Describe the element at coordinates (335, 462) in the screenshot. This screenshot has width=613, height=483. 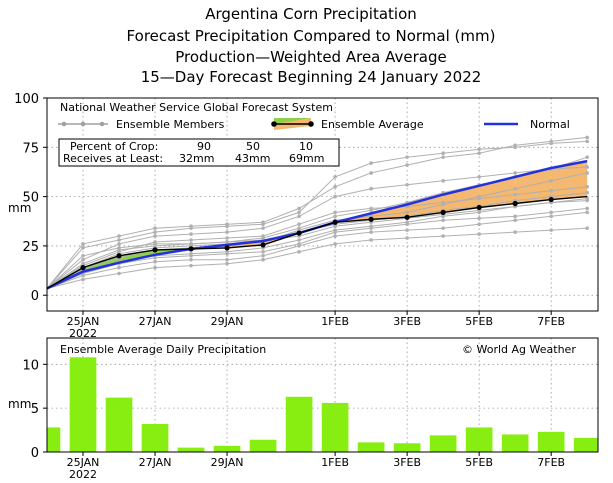
I see `bottom-x-tick-label: 1FEB` at that location.